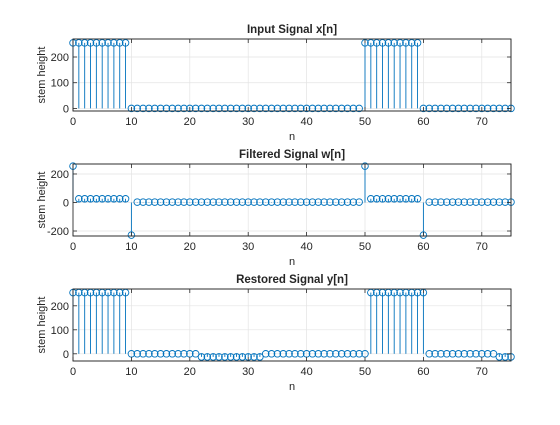 This screenshot has height=425, width=560. Describe the element at coordinates (292, 387) in the screenshot. I see `chart-3-x-axis-label: n` at that location.